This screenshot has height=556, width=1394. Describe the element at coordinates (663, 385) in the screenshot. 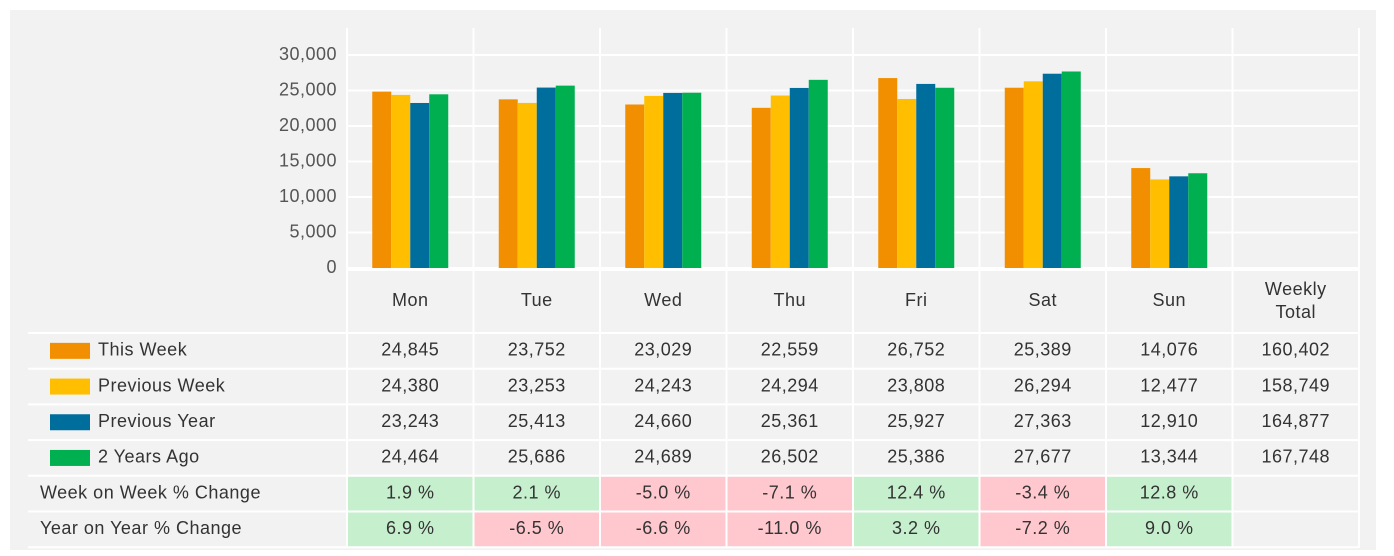

I see `table-value: 24,243` at that location.